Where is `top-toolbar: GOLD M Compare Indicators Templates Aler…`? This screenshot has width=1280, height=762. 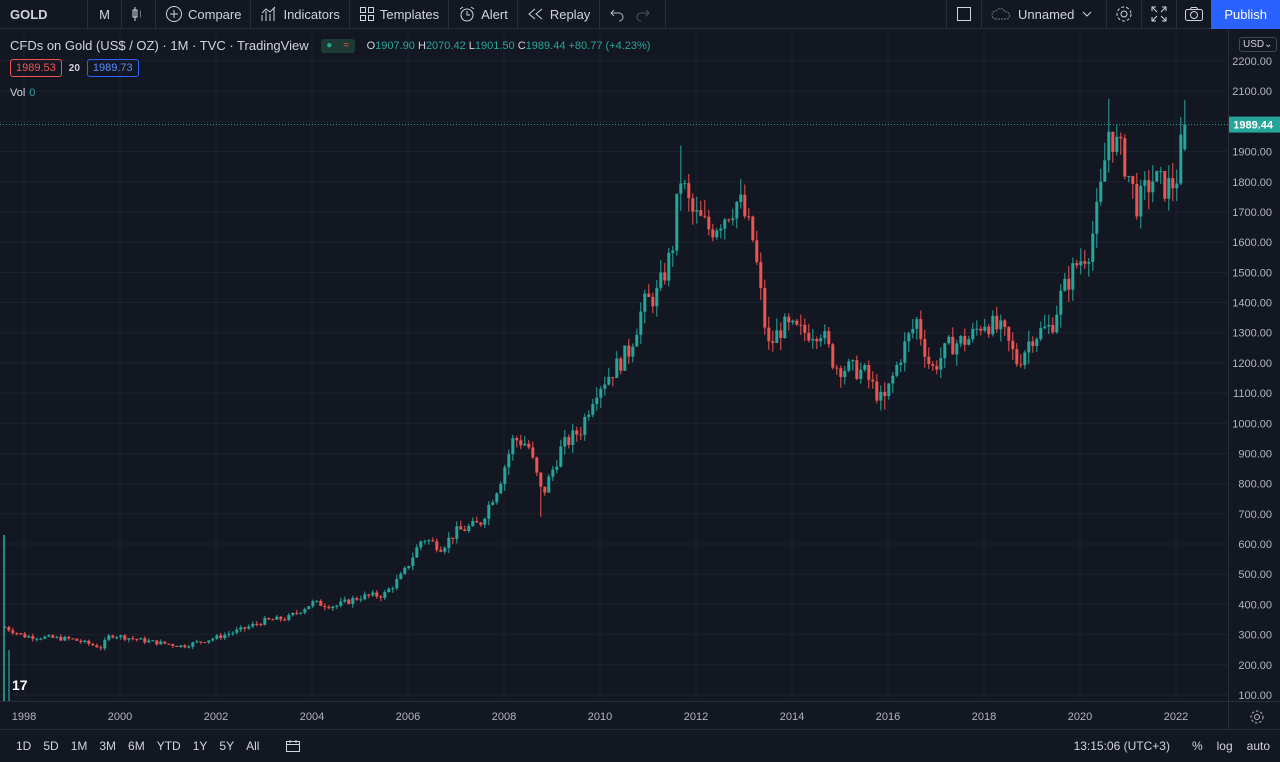
top-toolbar: GOLD M Compare Indicators Templates Aler… is located at coordinates (640, 14).